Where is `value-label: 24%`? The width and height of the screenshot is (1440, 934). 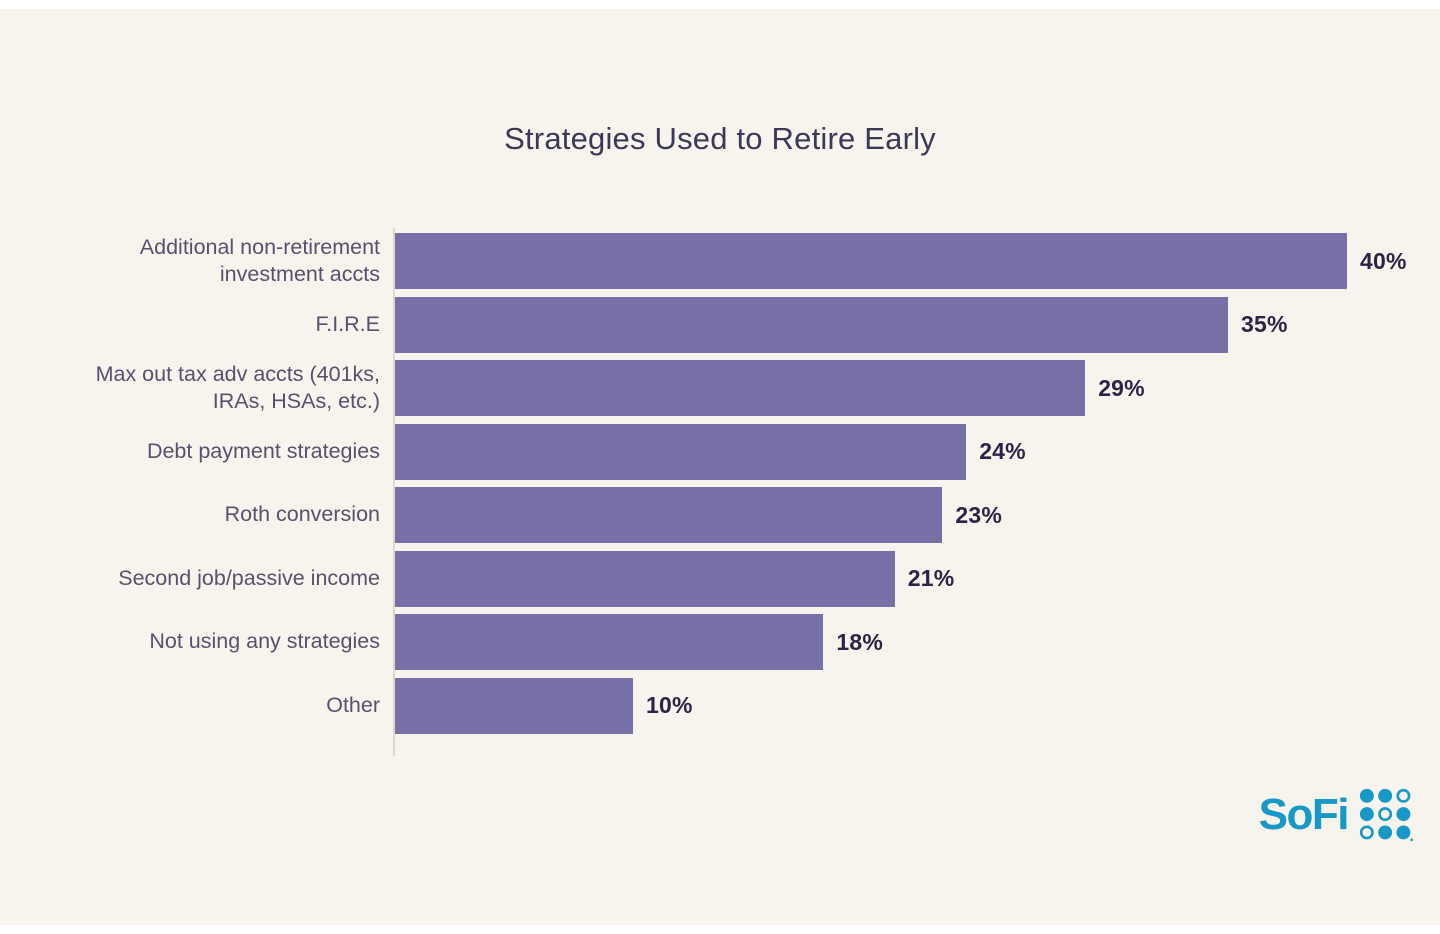 value-label: 24% is located at coordinates (1002, 451).